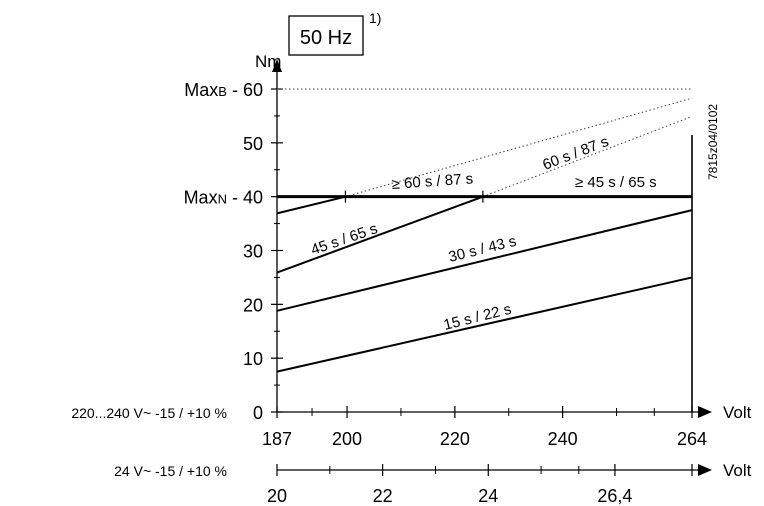 This screenshot has height=506, width=764. What do you see at coordinates (347, 439) in the screenshot?
I see `x-tick-label: 200` at bounding box center [347, 439].